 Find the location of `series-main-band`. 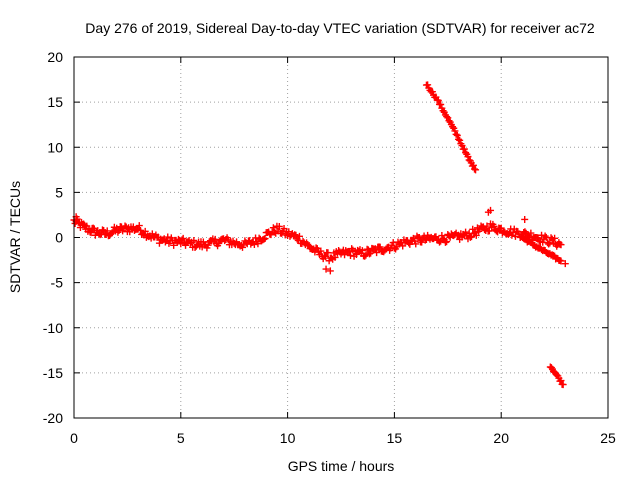

series-main-band is located at coordinates (317, 240).